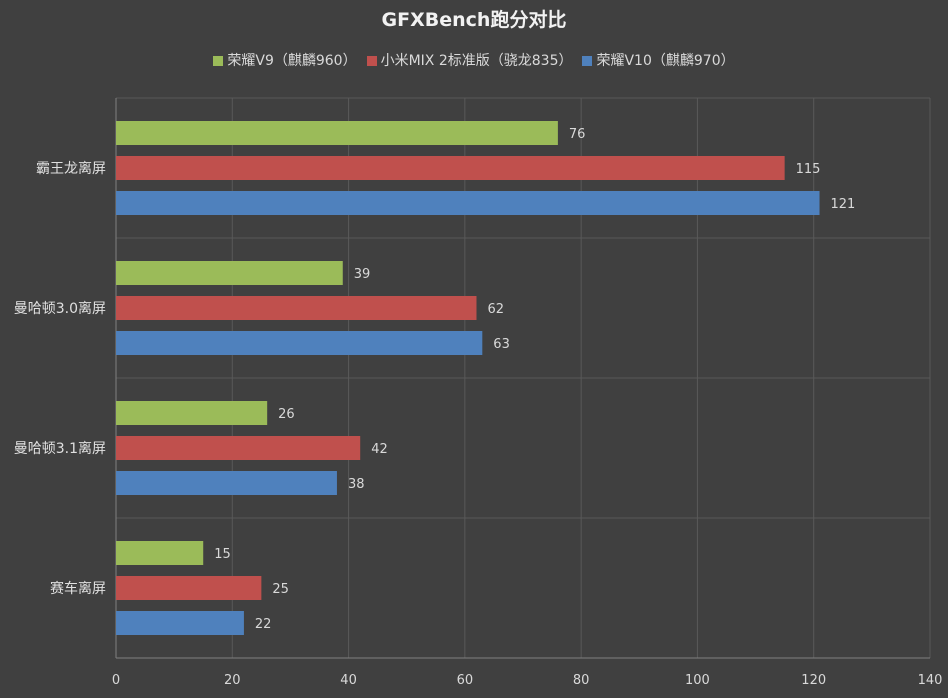  What do you see at coordinates (116, 680) in the screenshot?
I see `x-tick-label: 0` at bounding box center [116, 680].